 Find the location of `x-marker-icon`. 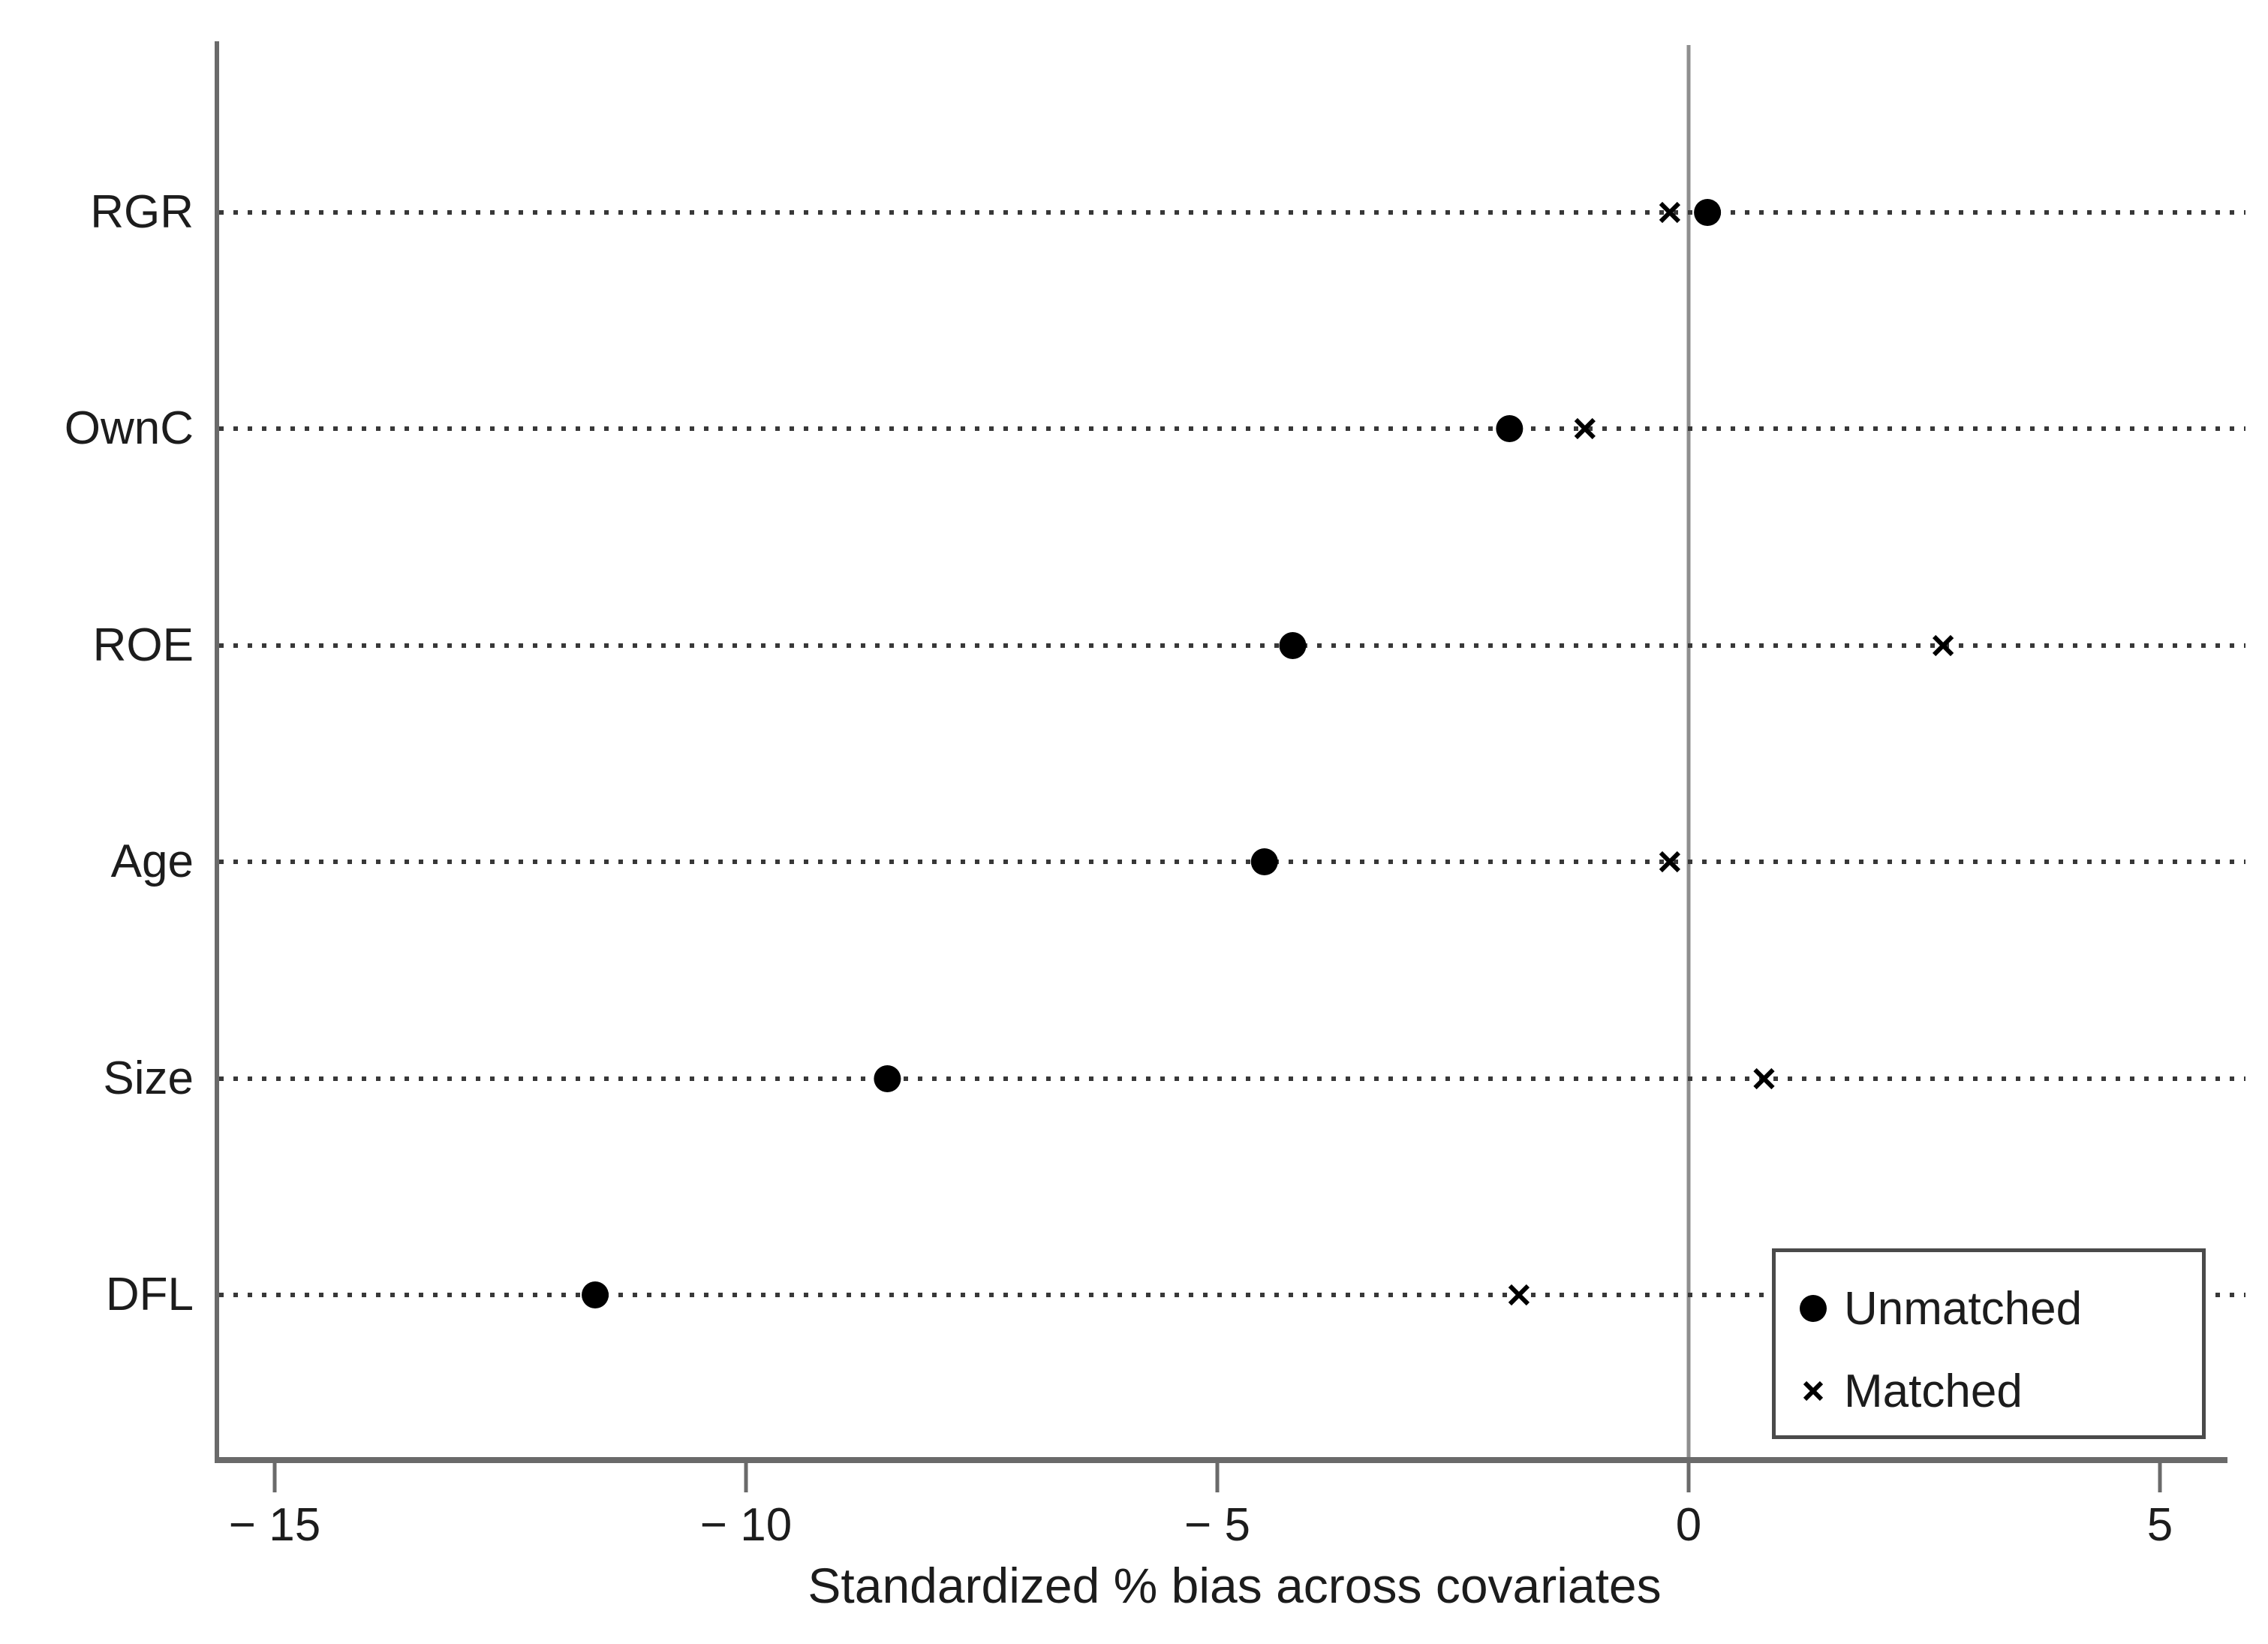

x-marker-icon is located at coordinates (1813, 1391).